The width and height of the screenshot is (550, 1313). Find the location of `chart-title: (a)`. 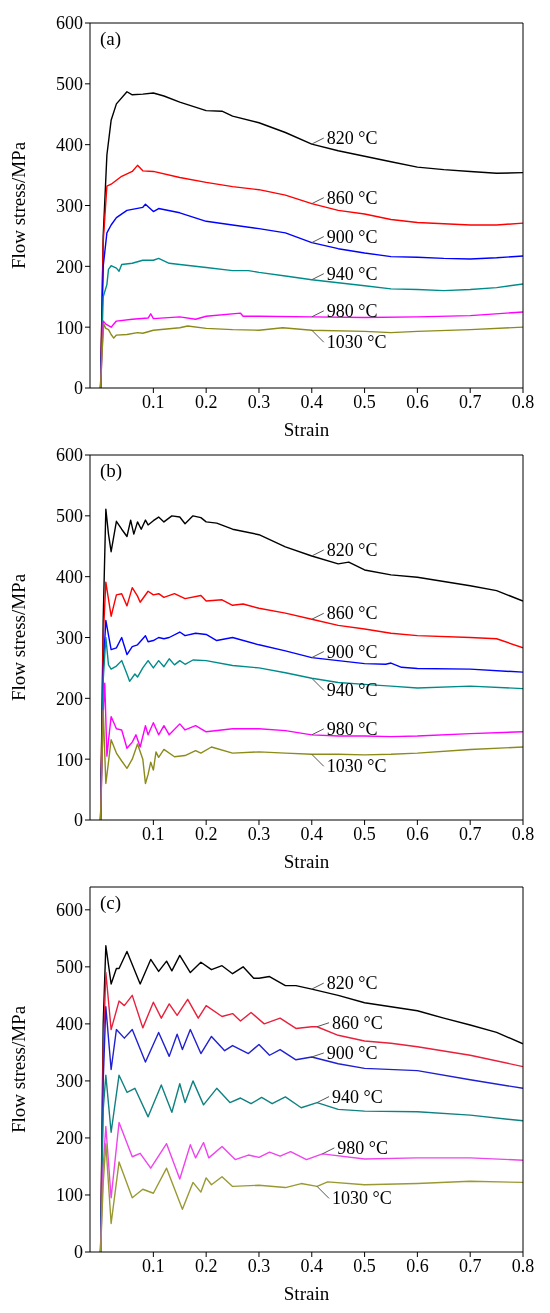

chart-title: (a) is located at coordinates (111, 39).